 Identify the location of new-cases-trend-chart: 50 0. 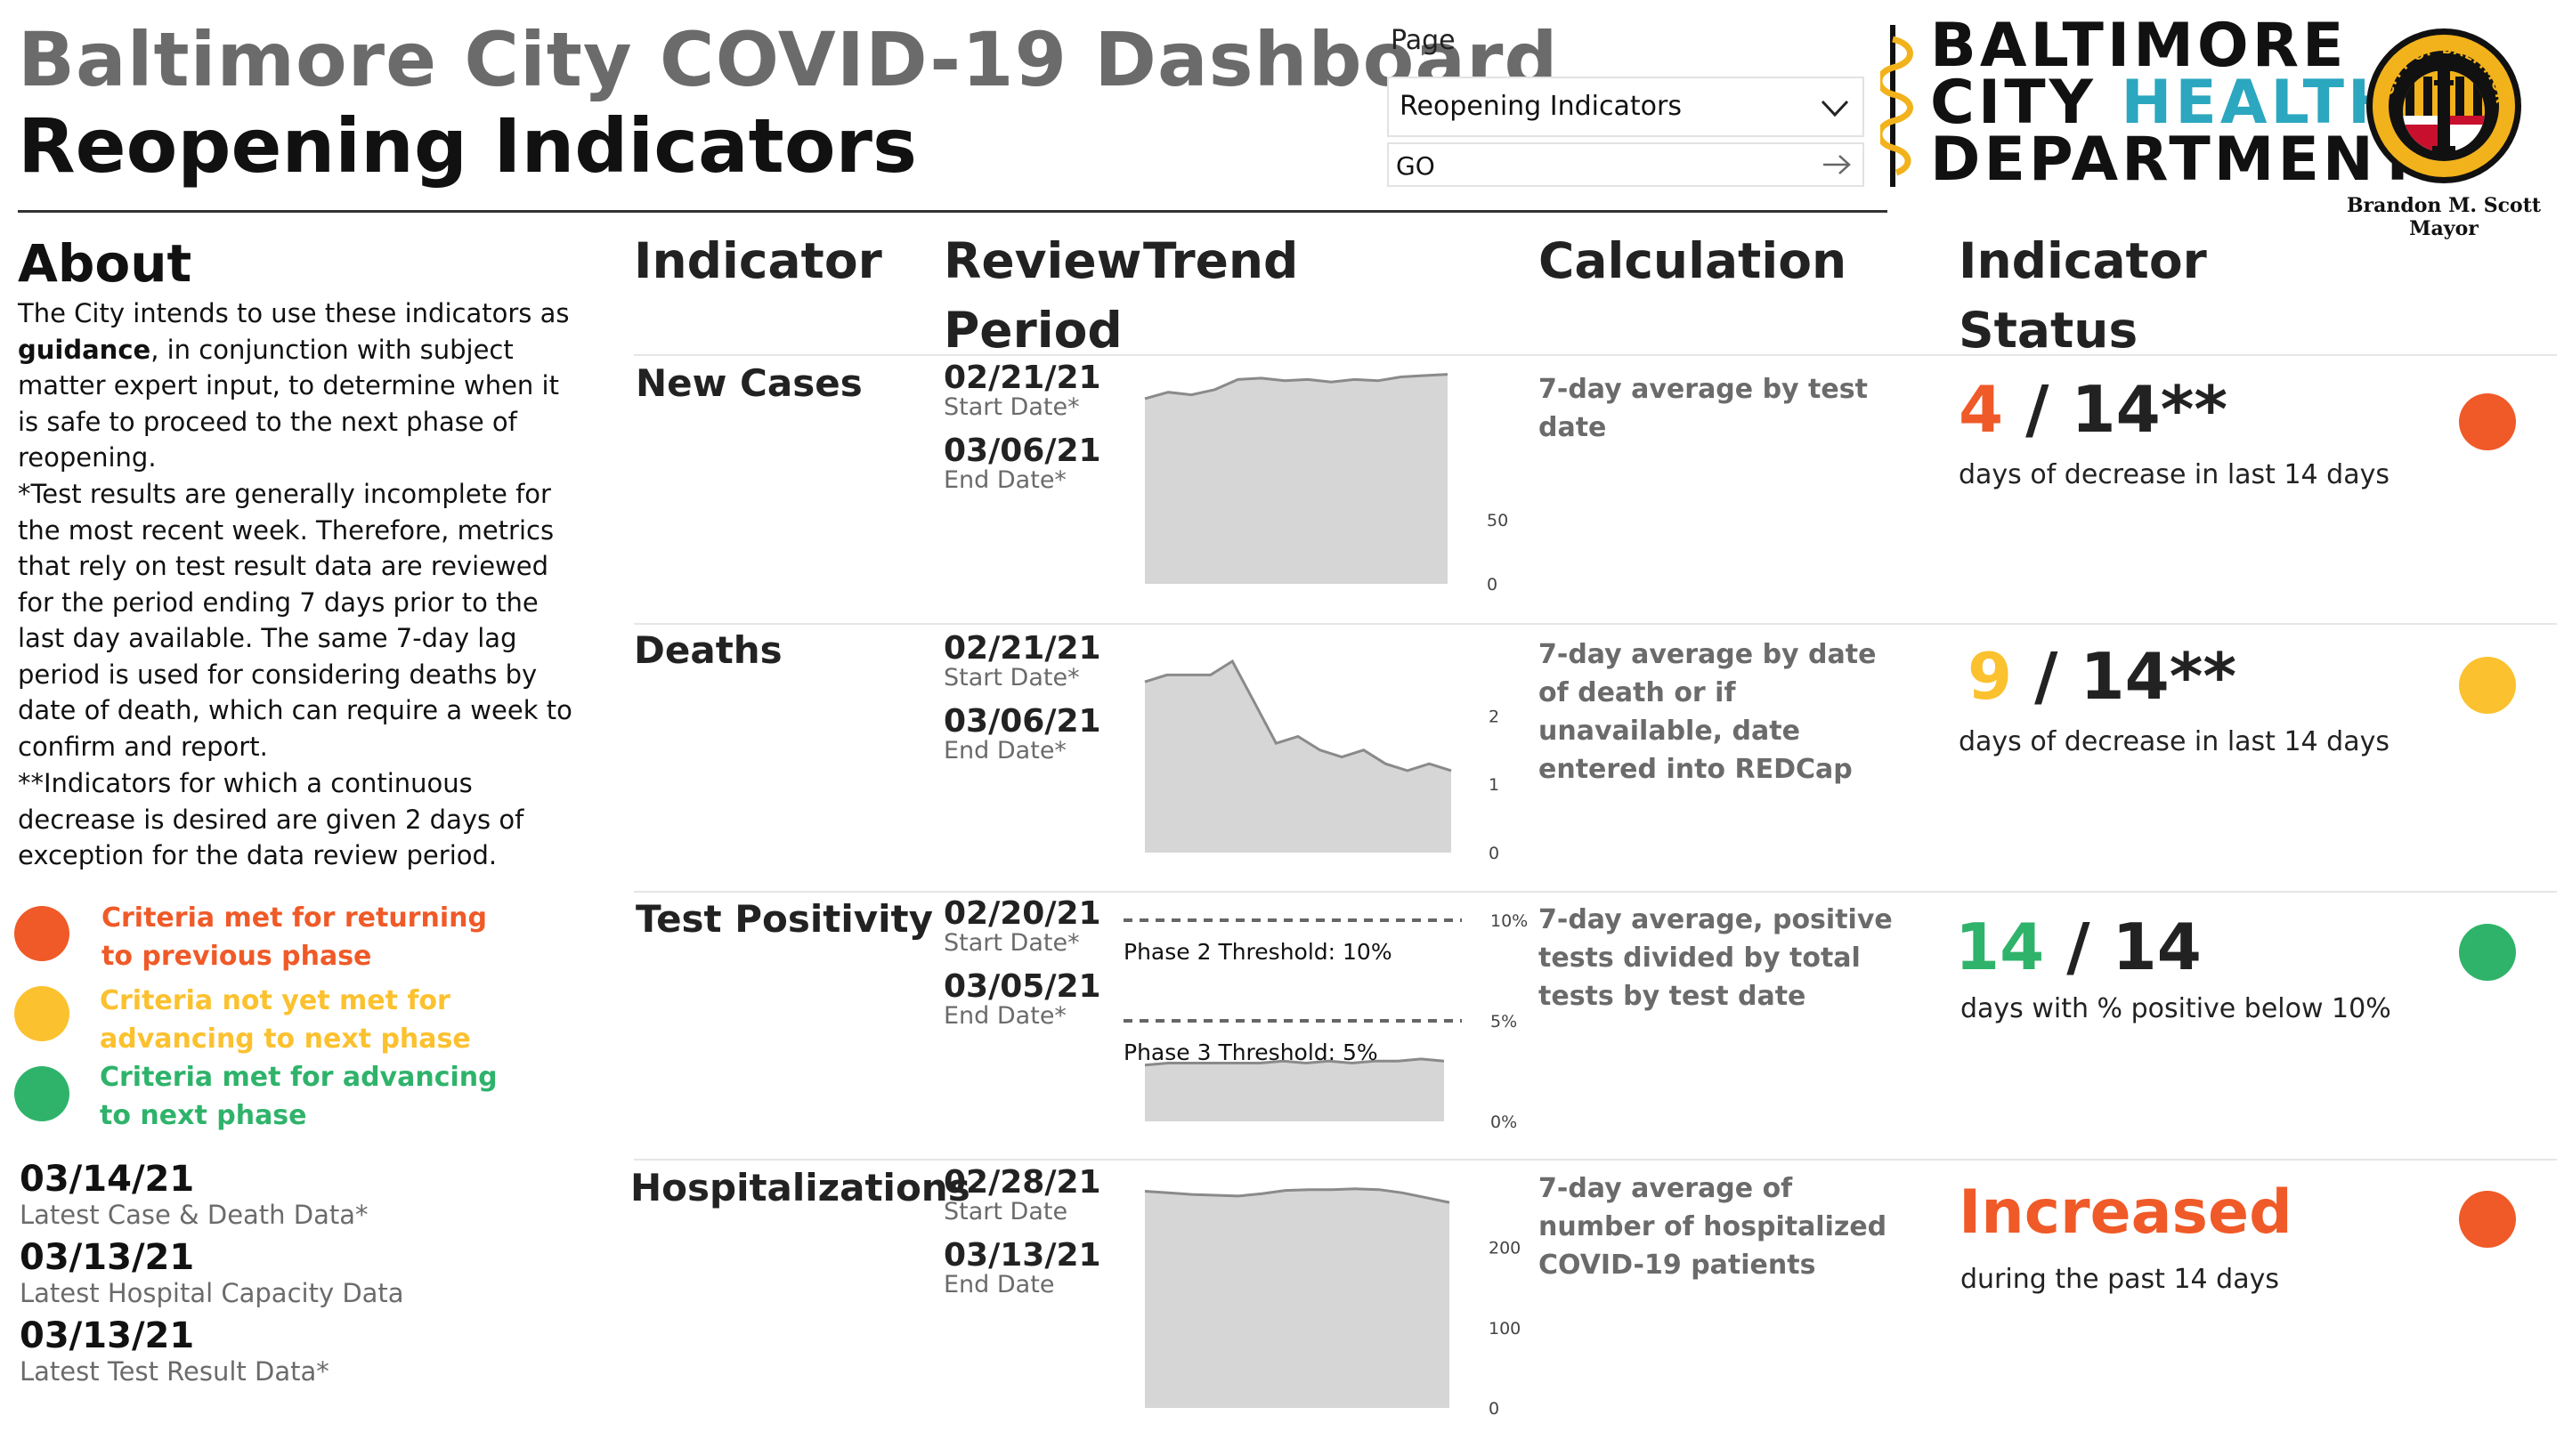
(1326, 484).